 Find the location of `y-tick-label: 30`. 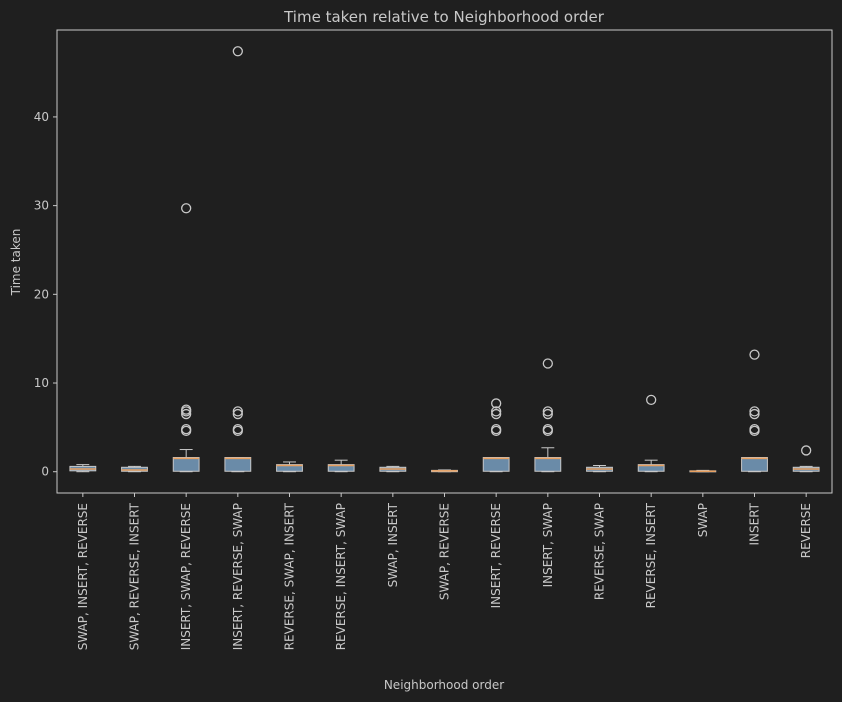

y-tick-label: 30 is located at coordinates (41, 206).